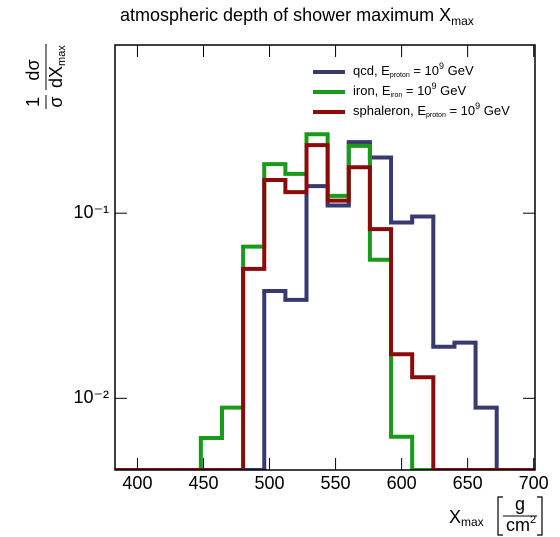 The height and width of the screenshot is (537, 560). What do you see at coordinates (462, 21) in the screenshot?
I see `title-subscript: max` at bounding box center [462, 21].